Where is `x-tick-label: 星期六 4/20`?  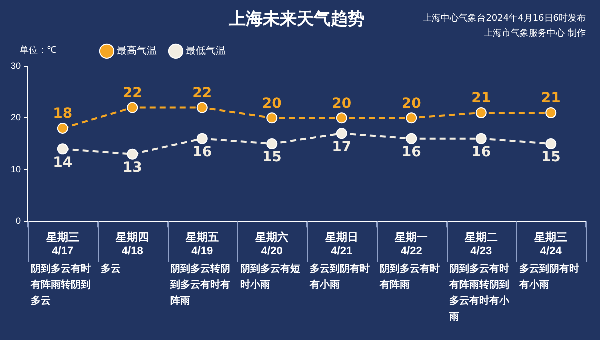 x-tick-label: 星期六 4/20 is located at coordinates (271, 244).